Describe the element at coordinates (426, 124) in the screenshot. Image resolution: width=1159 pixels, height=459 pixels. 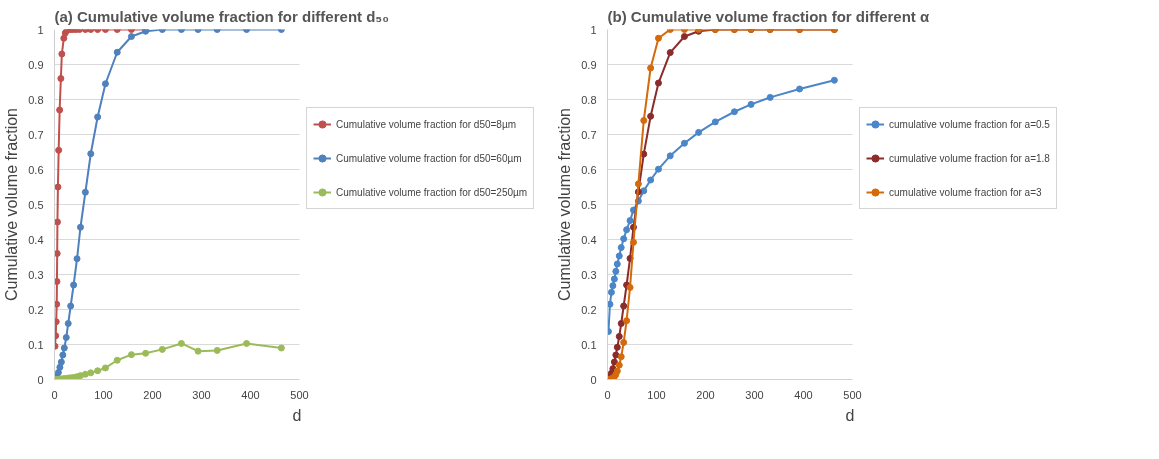
I see `legend-label: Cumulative volume fraction for d50=8µm` at that location.